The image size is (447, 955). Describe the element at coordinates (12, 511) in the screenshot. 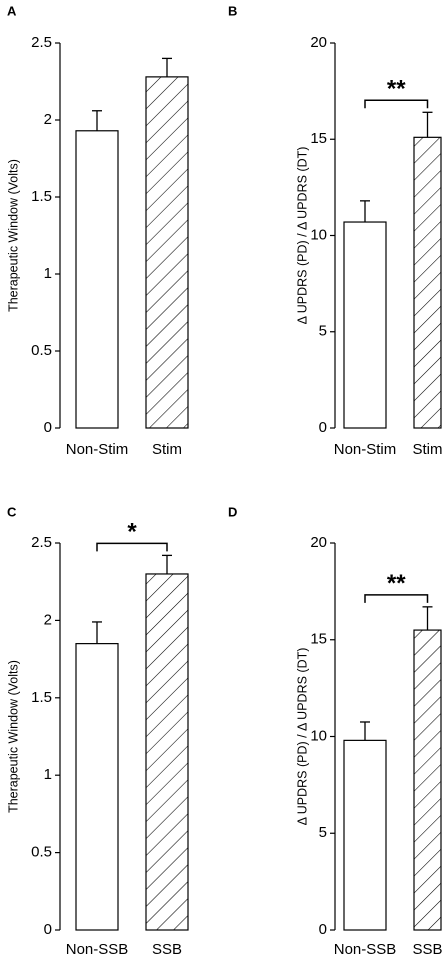

I see `panel-letter: C` at that location.